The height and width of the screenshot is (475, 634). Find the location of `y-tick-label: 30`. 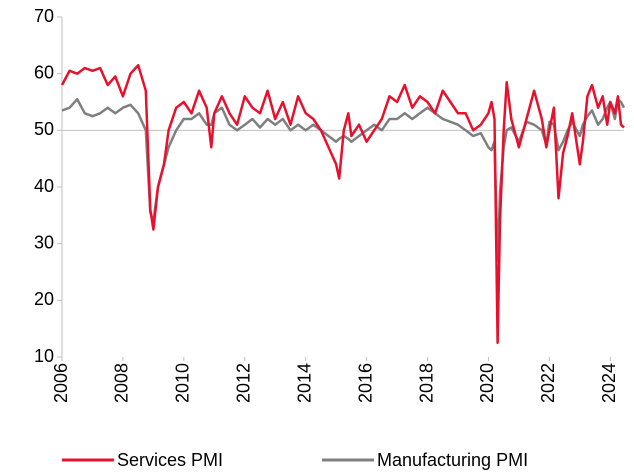

y-tick-label: 30 is located at coordinates (44, 242).